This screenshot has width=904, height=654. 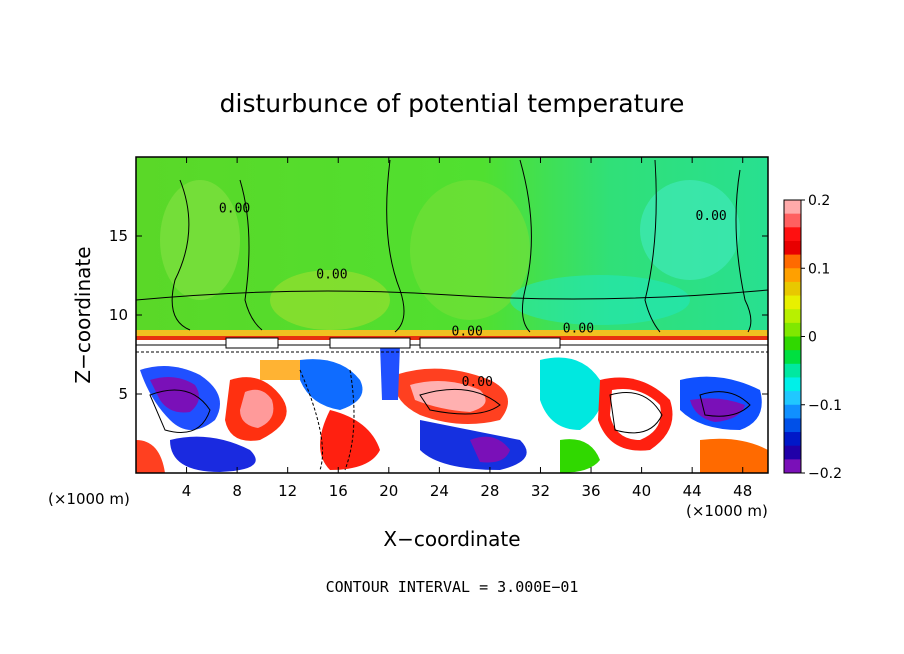 I want to click on x-tick-label: 20, so click(x=388, y=491).